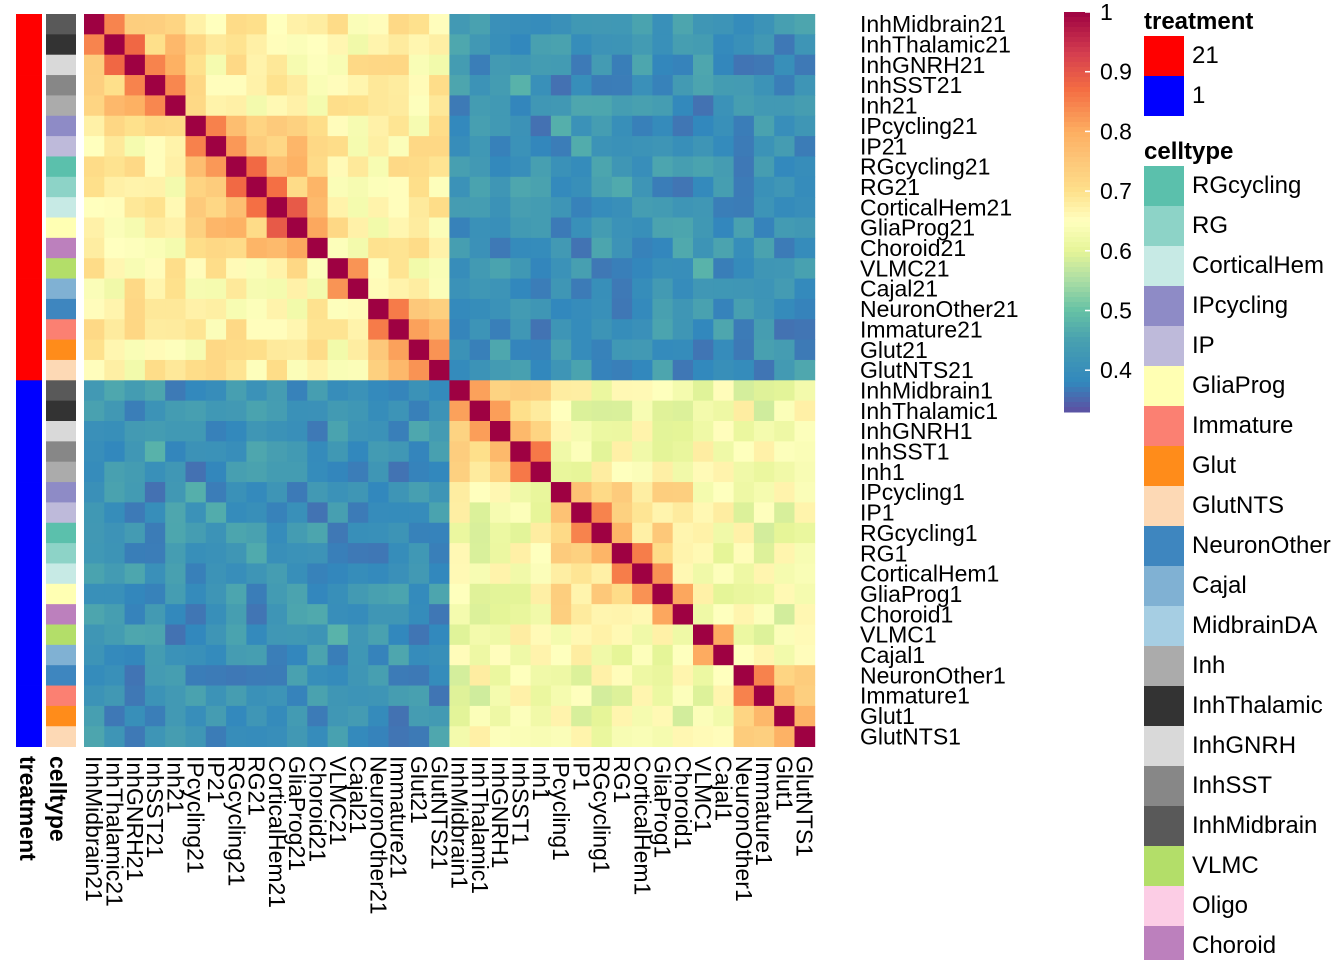  I want to click on treatment-legend-item: 1, so click(1244, 96).